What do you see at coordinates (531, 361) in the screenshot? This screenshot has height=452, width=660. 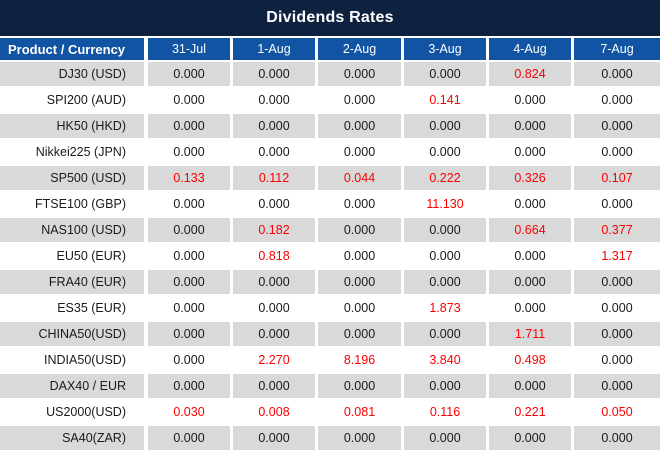 I see `dividend-value: 0.498` at bounding box center [531, 361].